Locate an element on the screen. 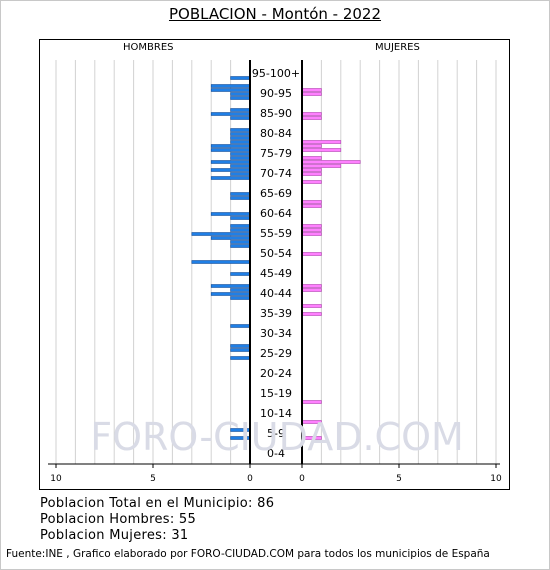 The width and height of the screenshot is (550, 570). age-group-label: 40-44 is located at coordinates (276, 293).